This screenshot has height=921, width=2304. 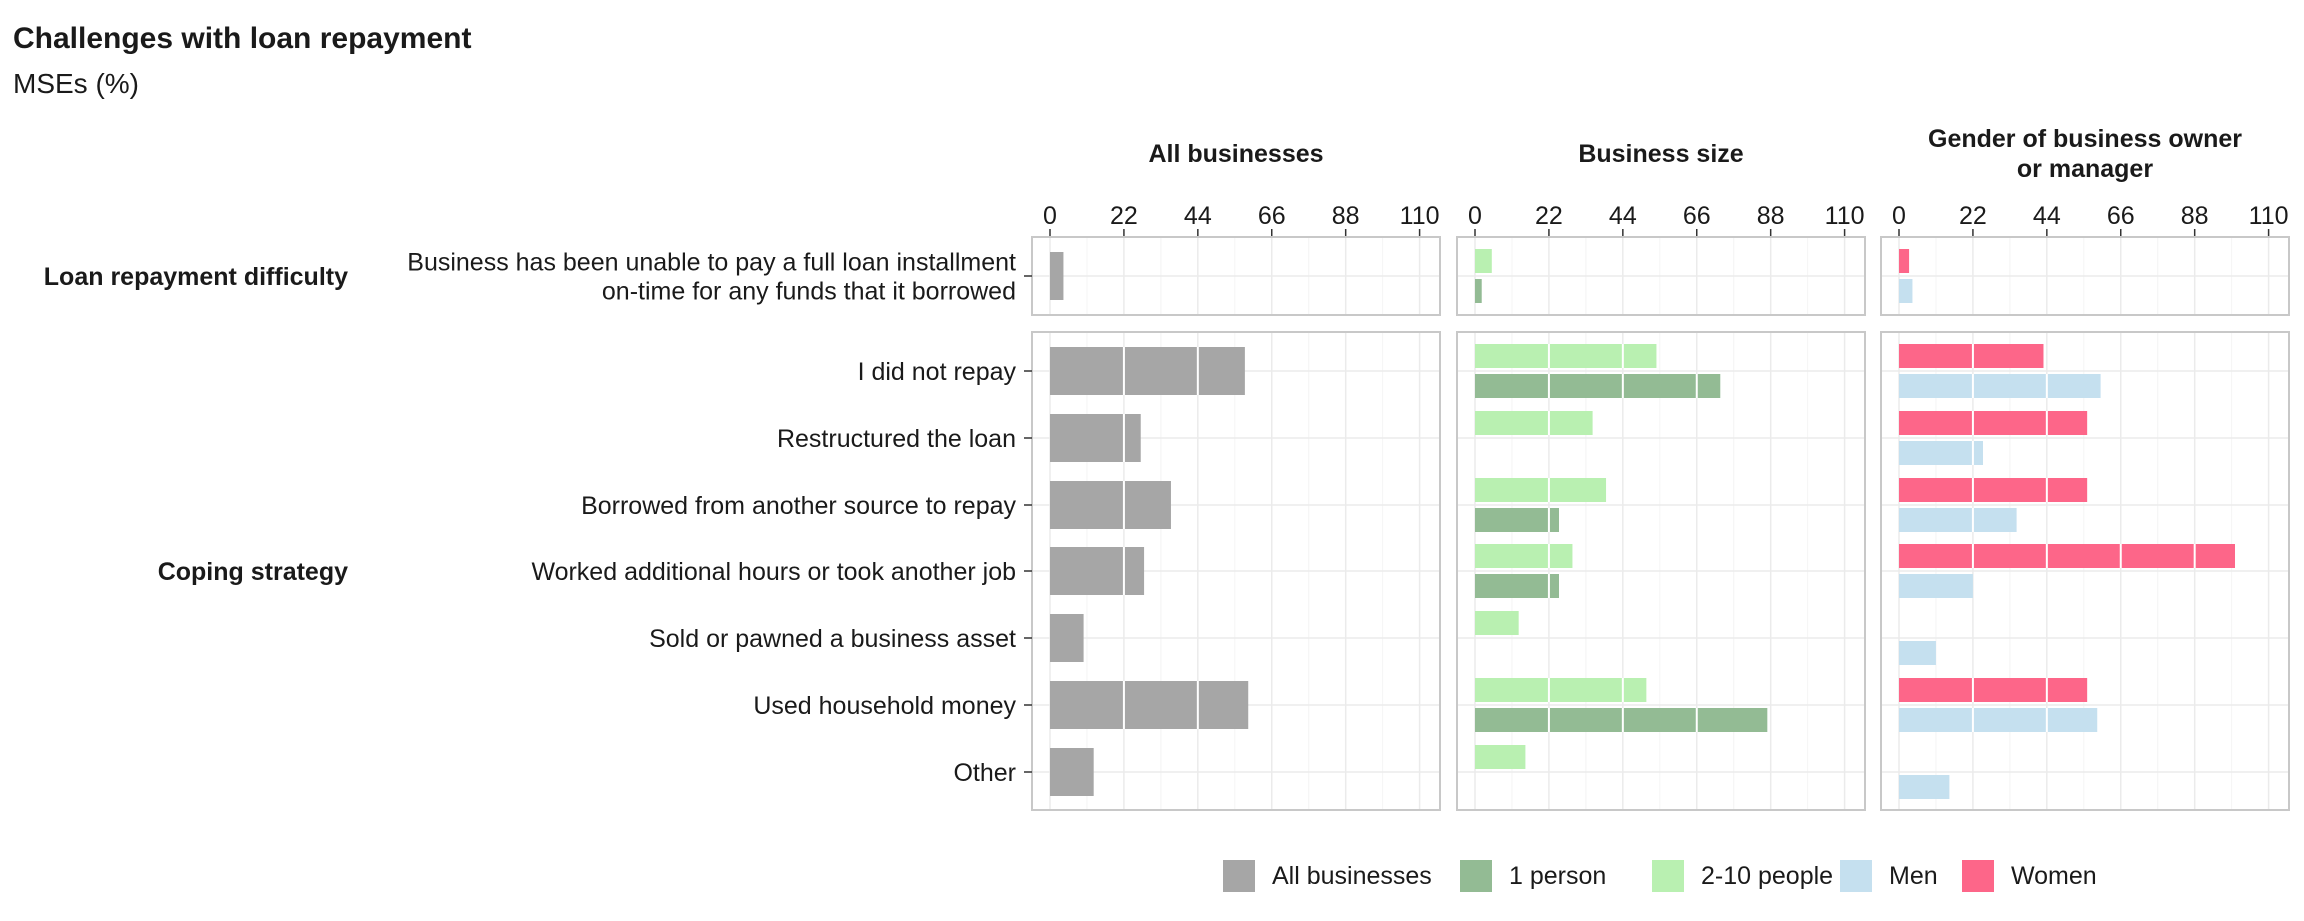 What do you see at coordinates (809, 292) in the screenshot?
I see `row-label: on-time for any funds that it borrowed` at bounding box center [809, 292].